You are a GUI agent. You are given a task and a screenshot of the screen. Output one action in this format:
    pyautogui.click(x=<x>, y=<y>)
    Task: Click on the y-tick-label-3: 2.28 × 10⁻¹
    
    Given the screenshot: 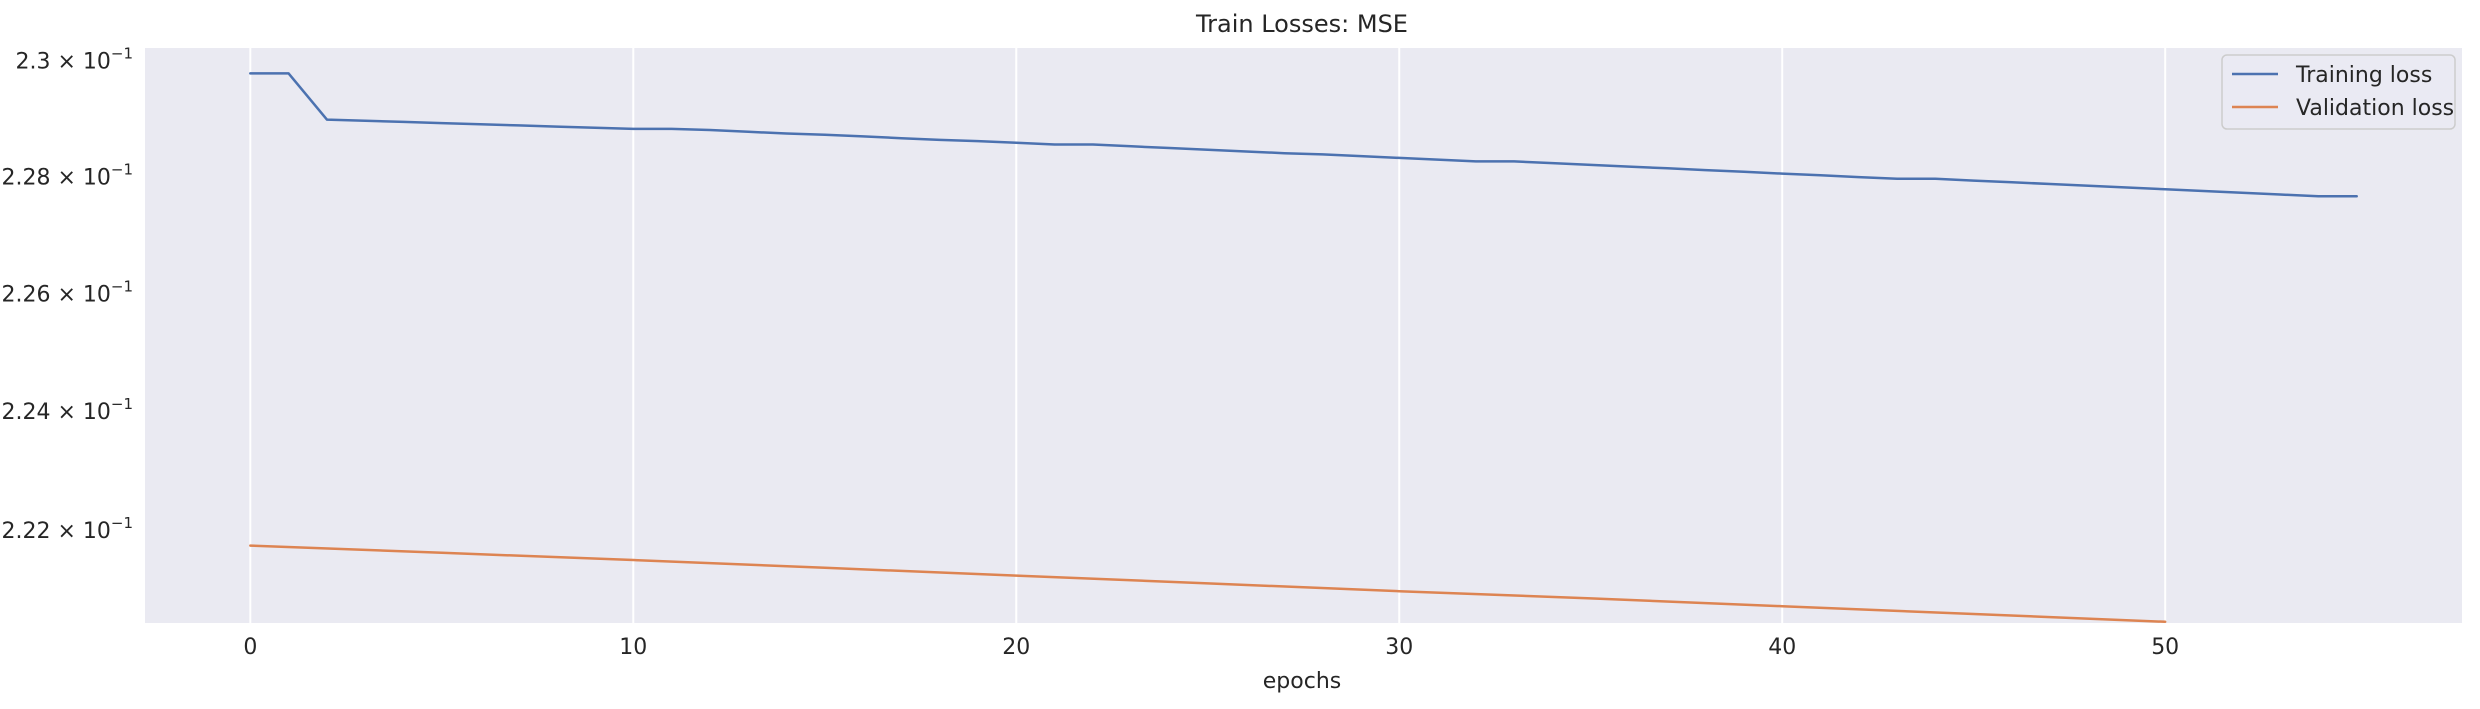 What is the action you would take?
    pyautogui.click(x=67, y=175)
    